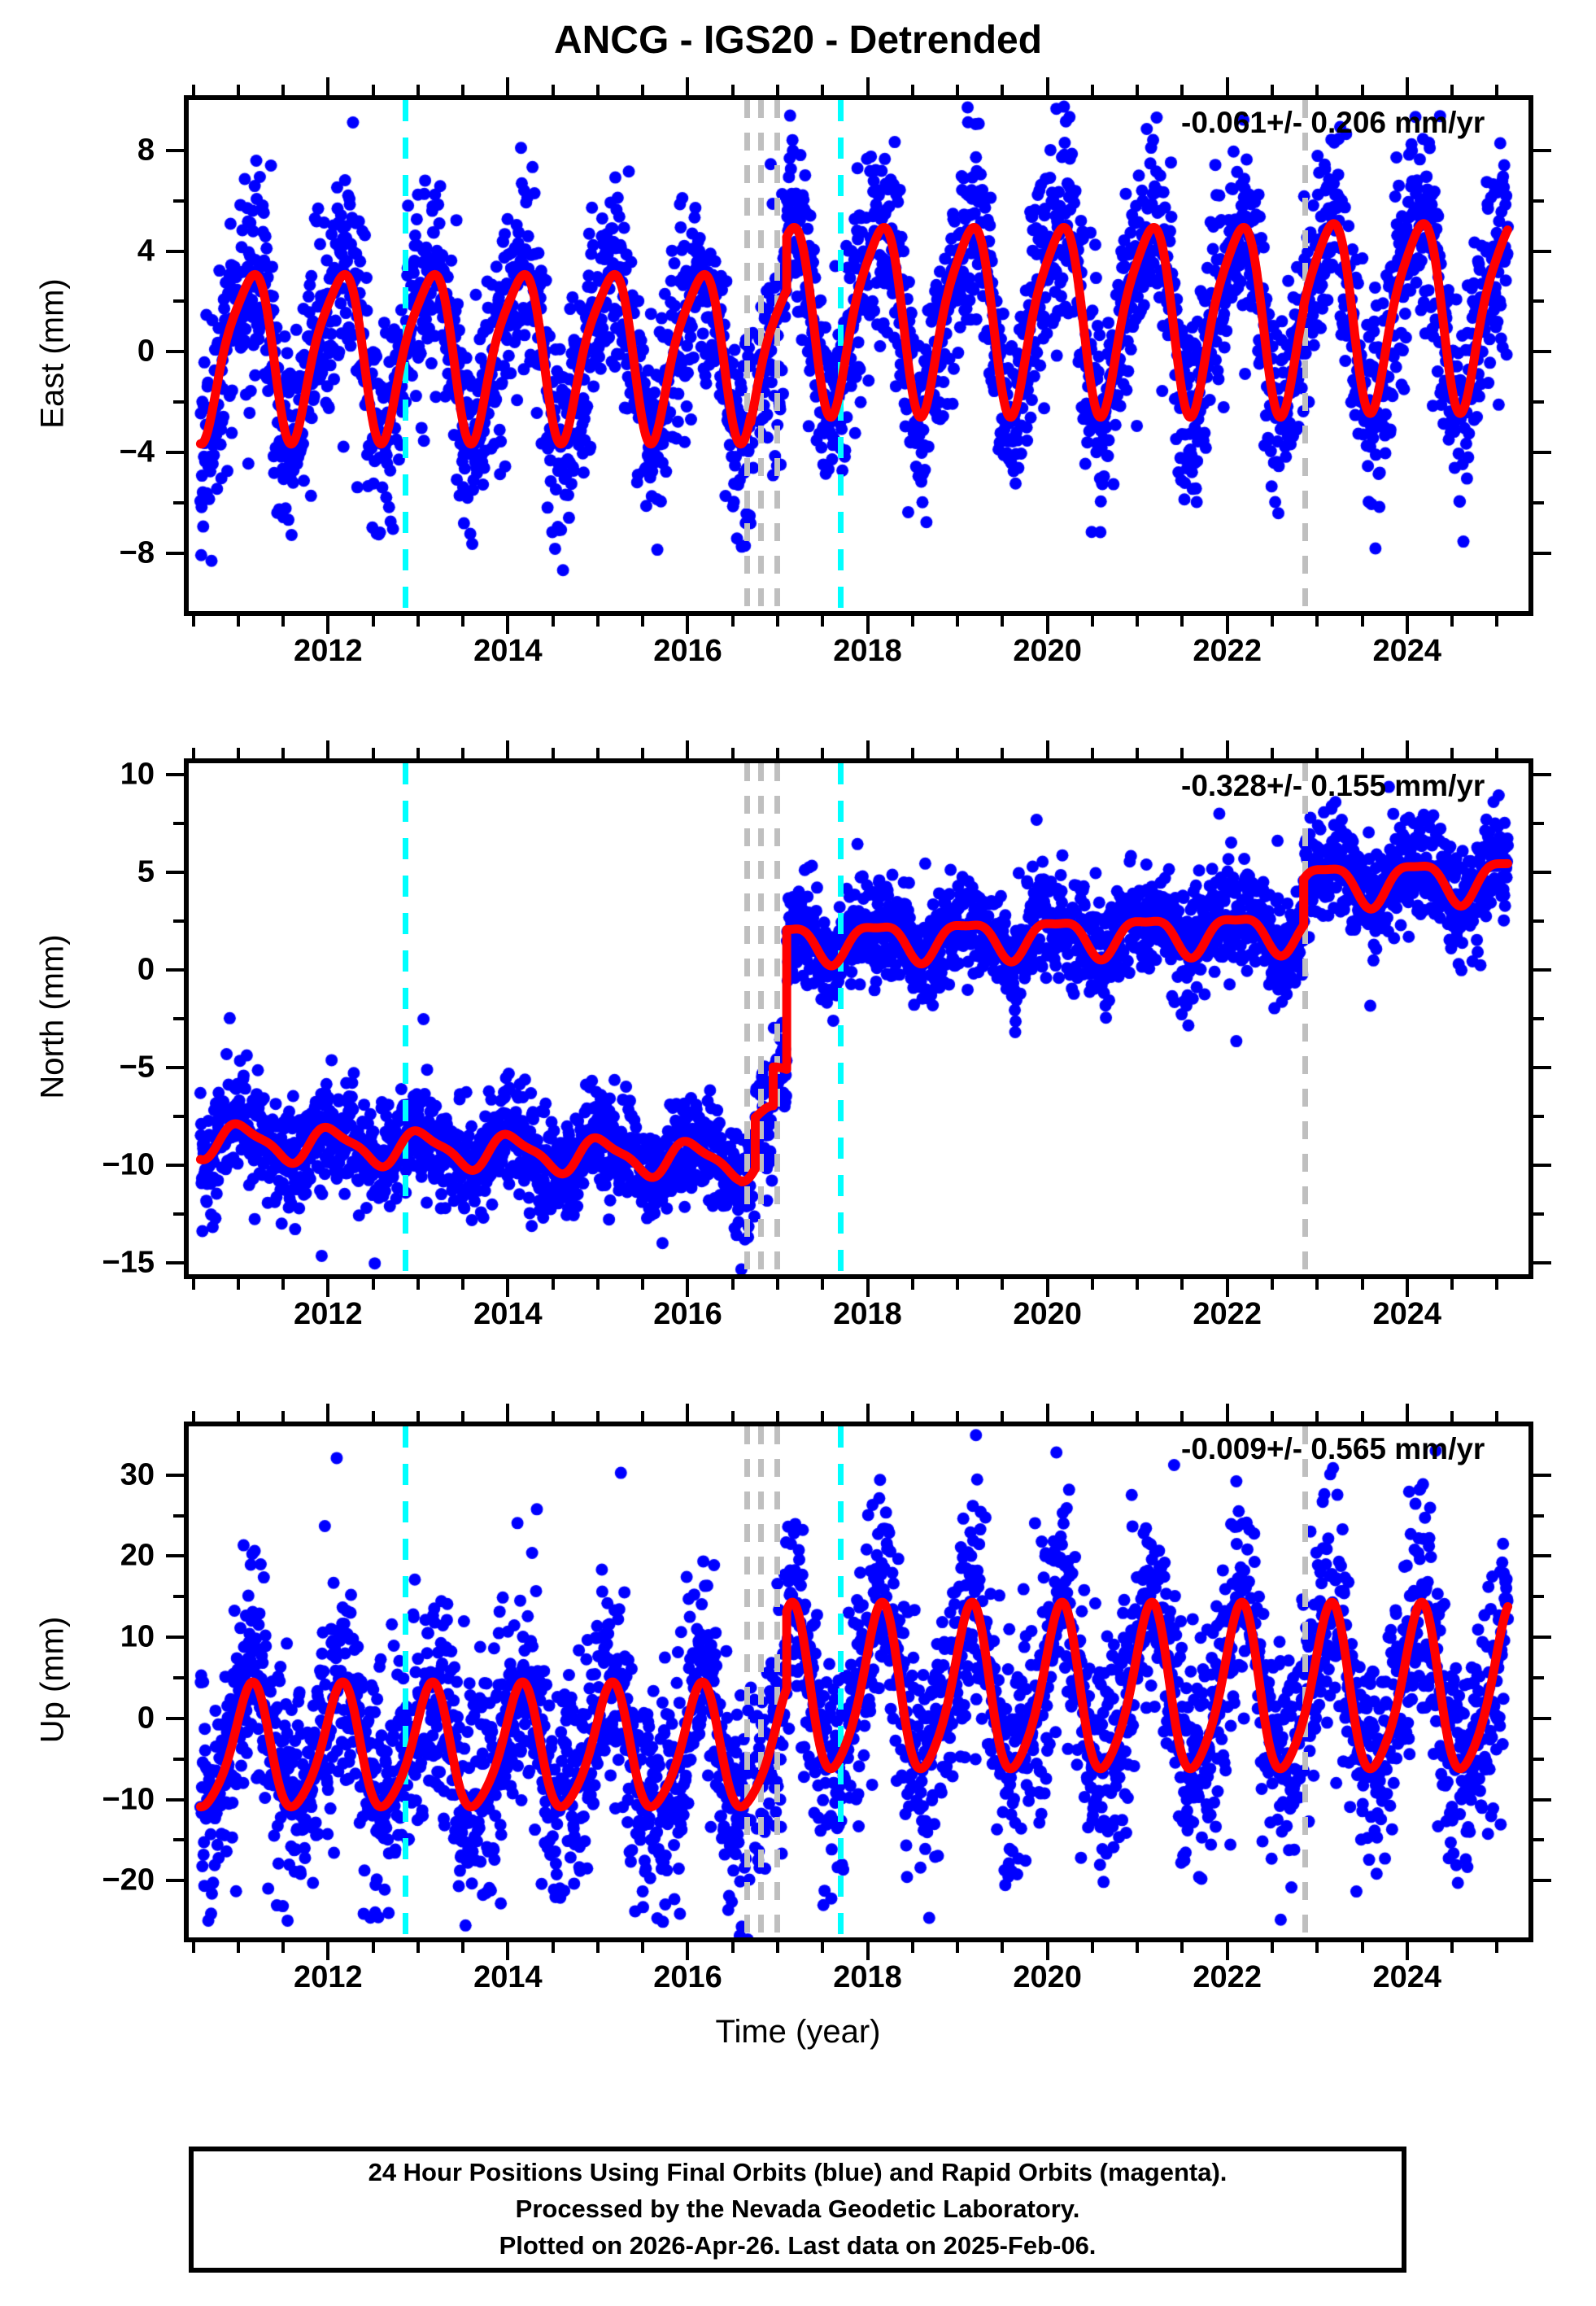  What do you see at coordinates (52, 1680) in the screenshot?
I see `axis-label-up: Up (mm)` at bounding box center [52, 1680].